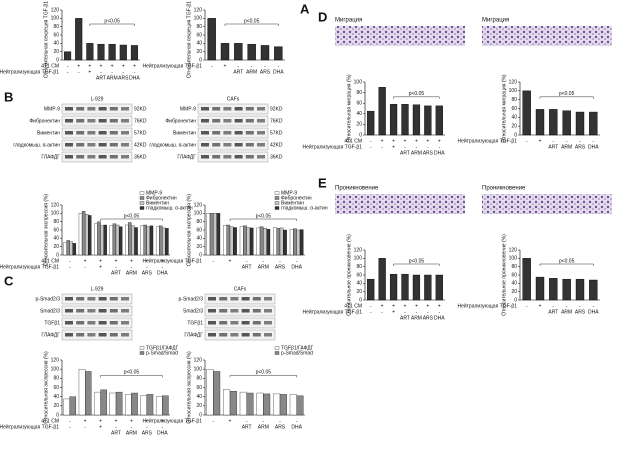 This screenshot has width=633, height=461. What do you see at coordinates (233, 99) in the screenshot?
I see `blot-title: CAFs` at bounding box center [233, 99].